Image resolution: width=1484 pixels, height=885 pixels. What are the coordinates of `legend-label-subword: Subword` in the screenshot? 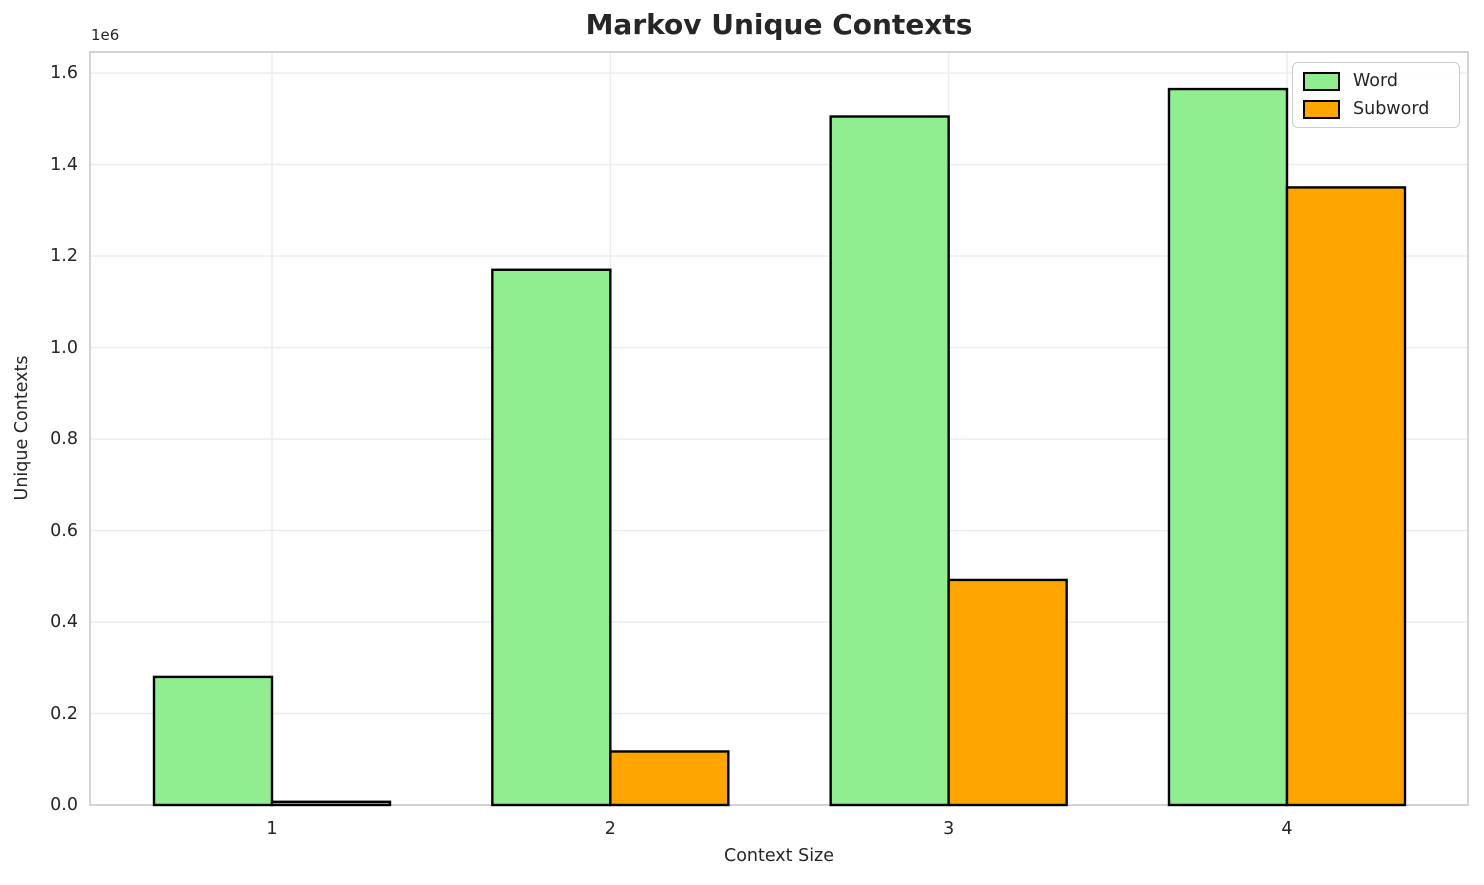 It's located at (1391, 109).